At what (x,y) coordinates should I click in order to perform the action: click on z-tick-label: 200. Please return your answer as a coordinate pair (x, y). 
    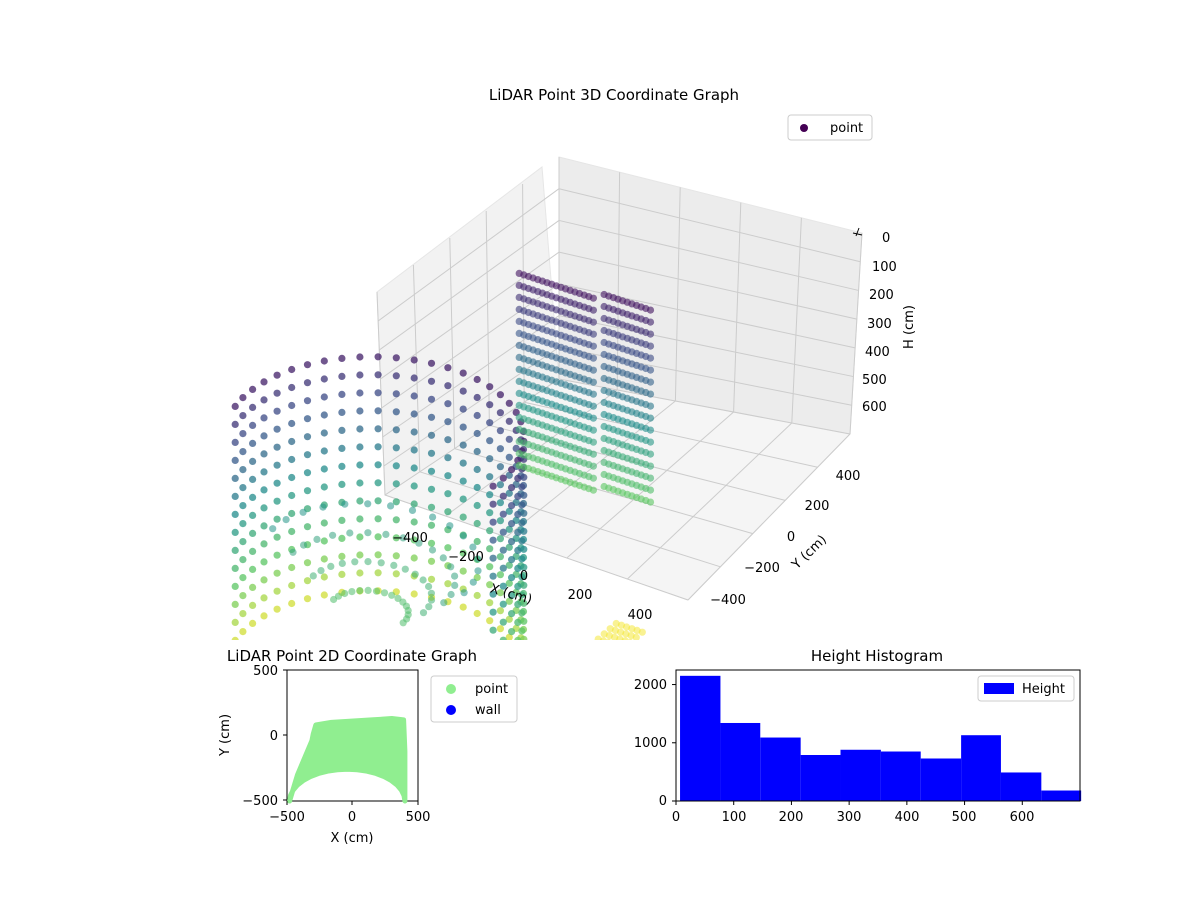
    Looking at the image, I should click on (881, 295).